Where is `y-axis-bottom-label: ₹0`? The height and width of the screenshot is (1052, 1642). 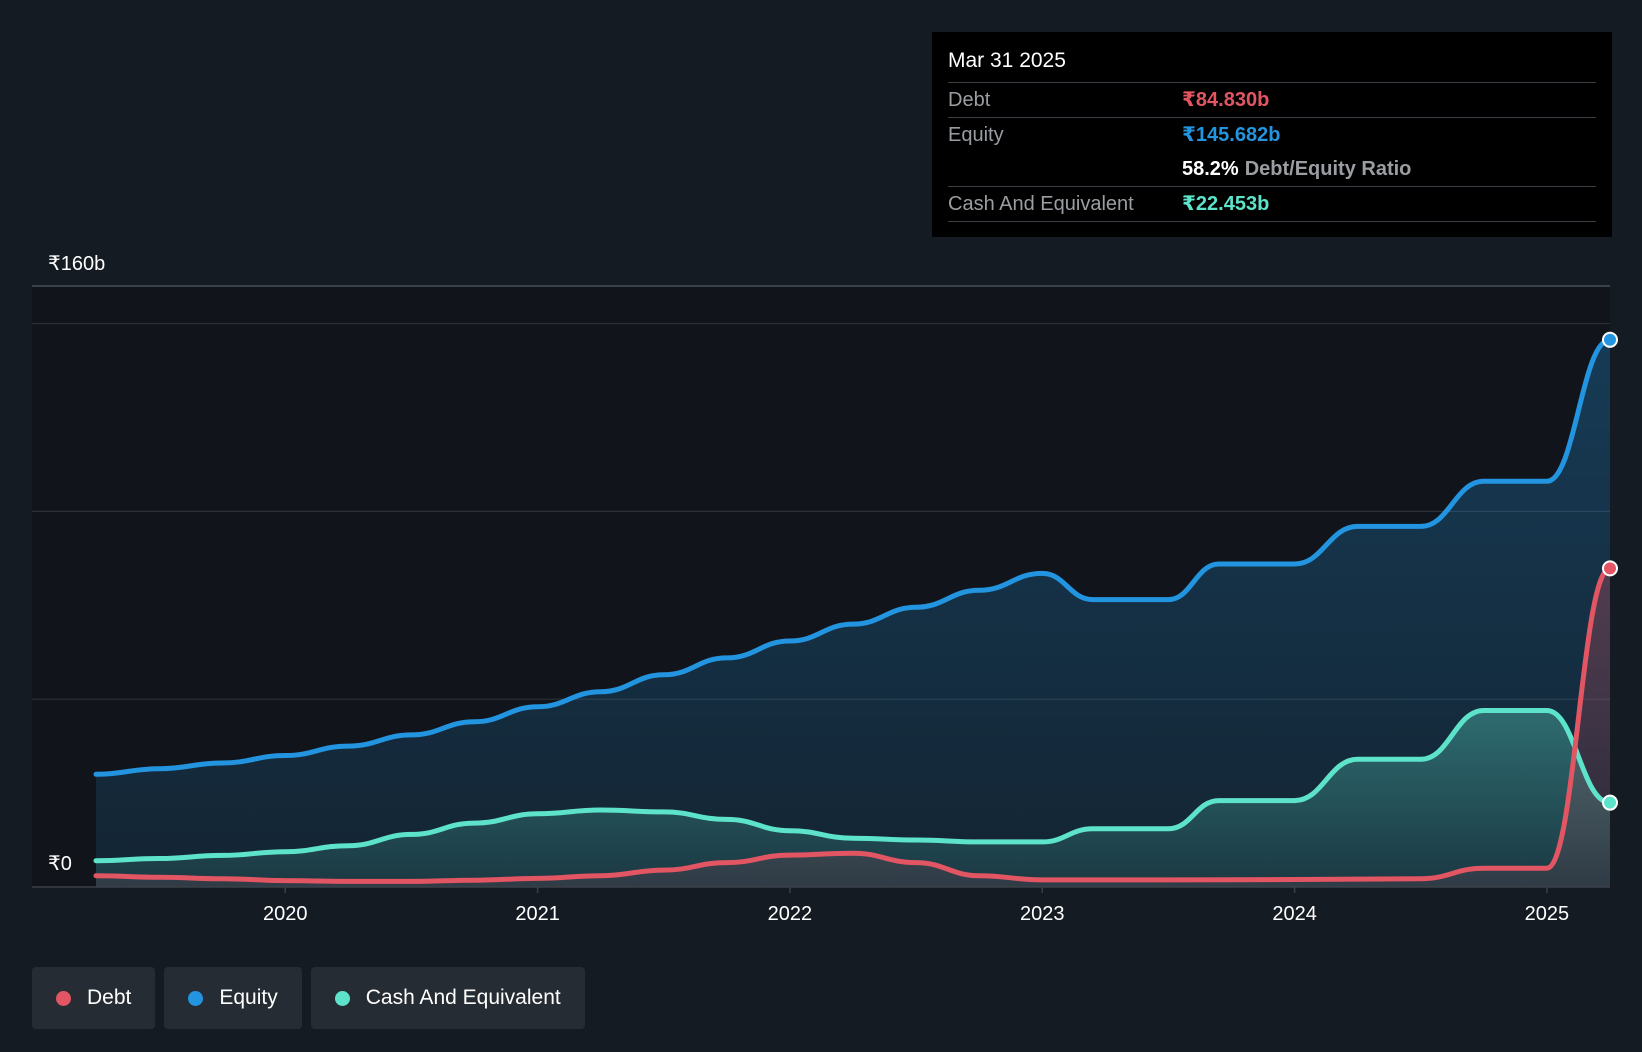
y-axis-bottom-label: ₹0 is located at coordinates (60, 864).